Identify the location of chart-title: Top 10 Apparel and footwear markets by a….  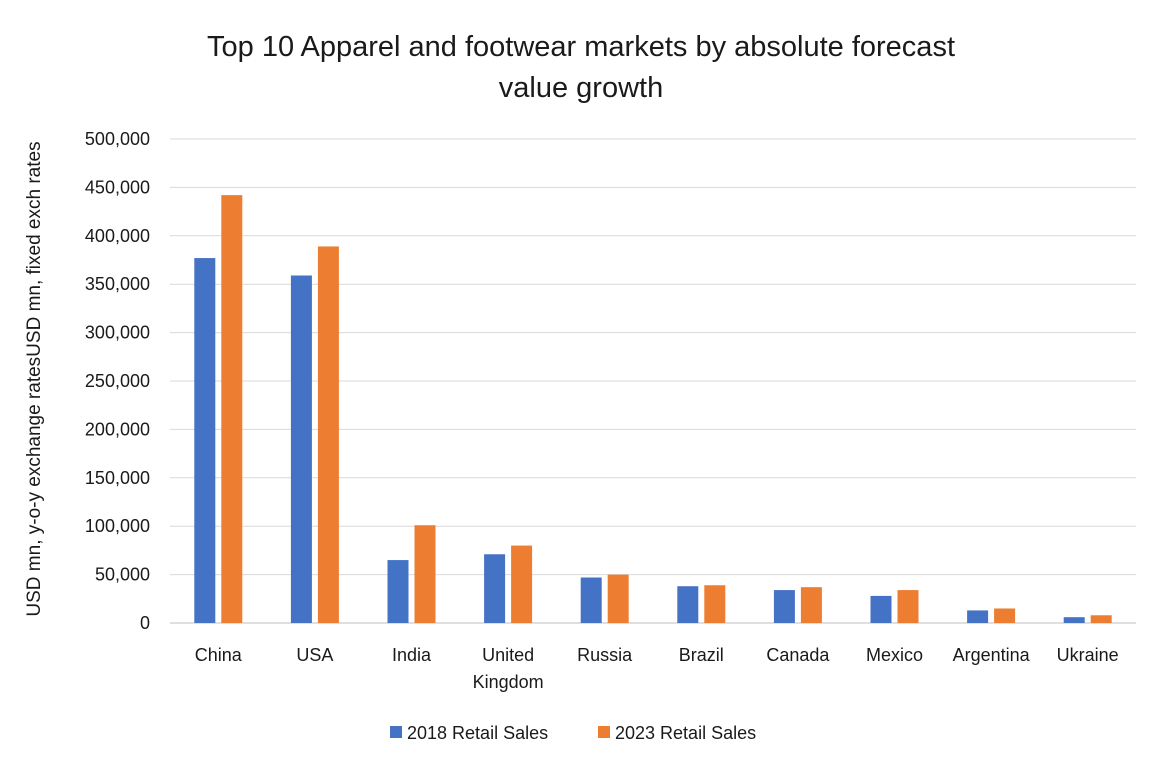
(581, 67).